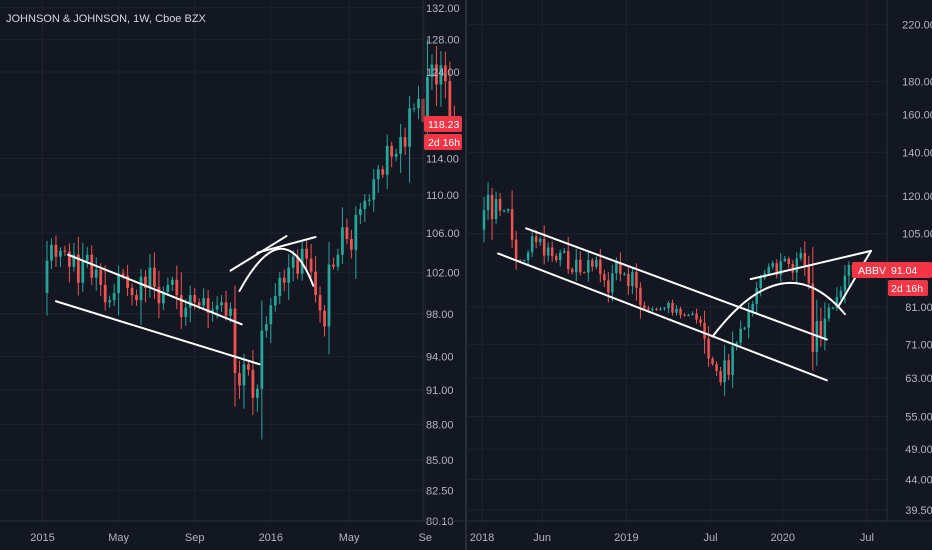 The image size is (932, 550). I want to click on abbv-time-axis: 2018 Jun 2019 Jul 2020 Jul, so click(672, 538).